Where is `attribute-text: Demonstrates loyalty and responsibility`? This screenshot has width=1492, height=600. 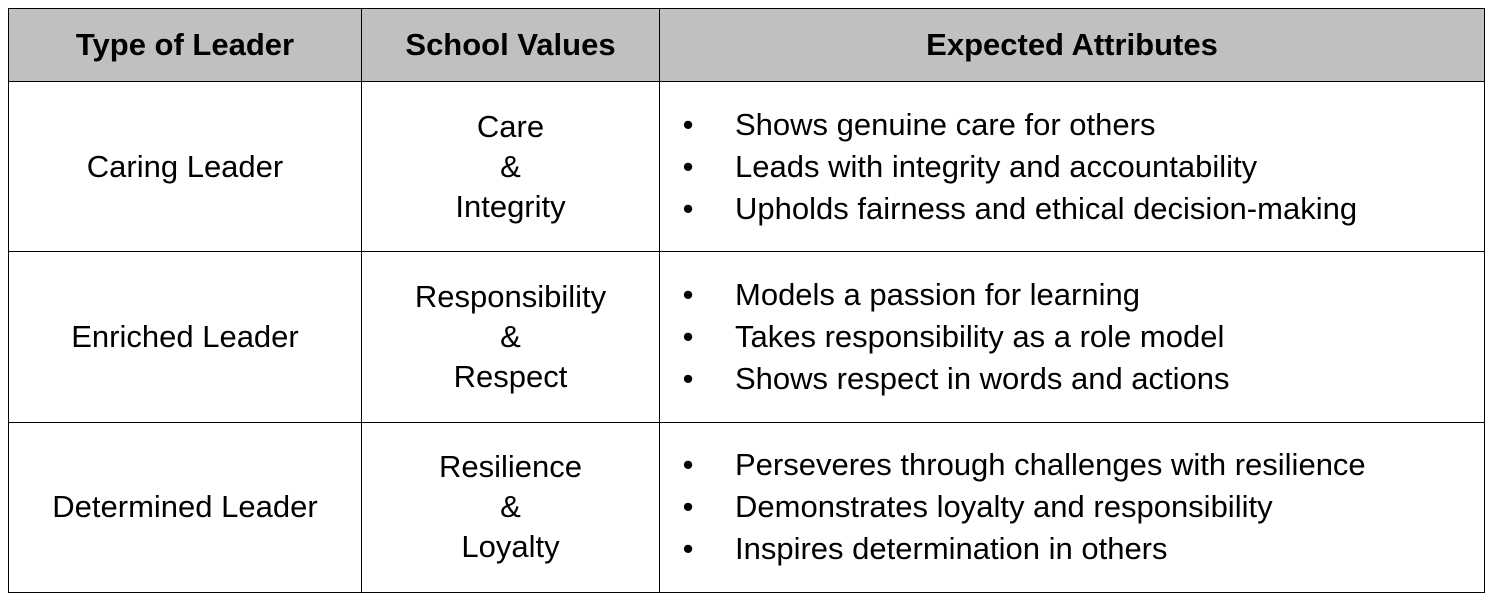 attribute-text: Demonstrates loyalty and responsibility is located at coordinates (1004, 507).